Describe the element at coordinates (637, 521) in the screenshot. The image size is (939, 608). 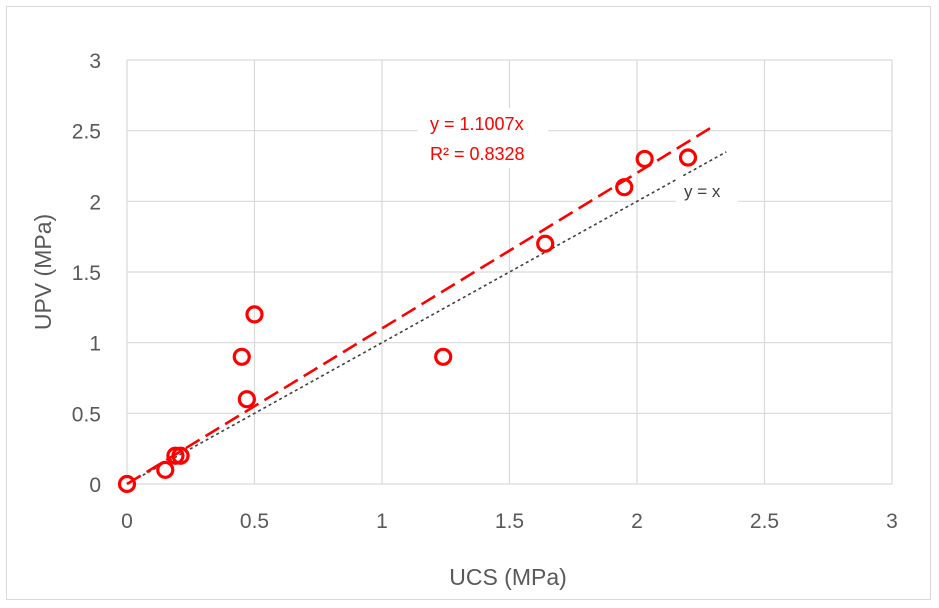
I see `x-tick-label: 2` at that location.